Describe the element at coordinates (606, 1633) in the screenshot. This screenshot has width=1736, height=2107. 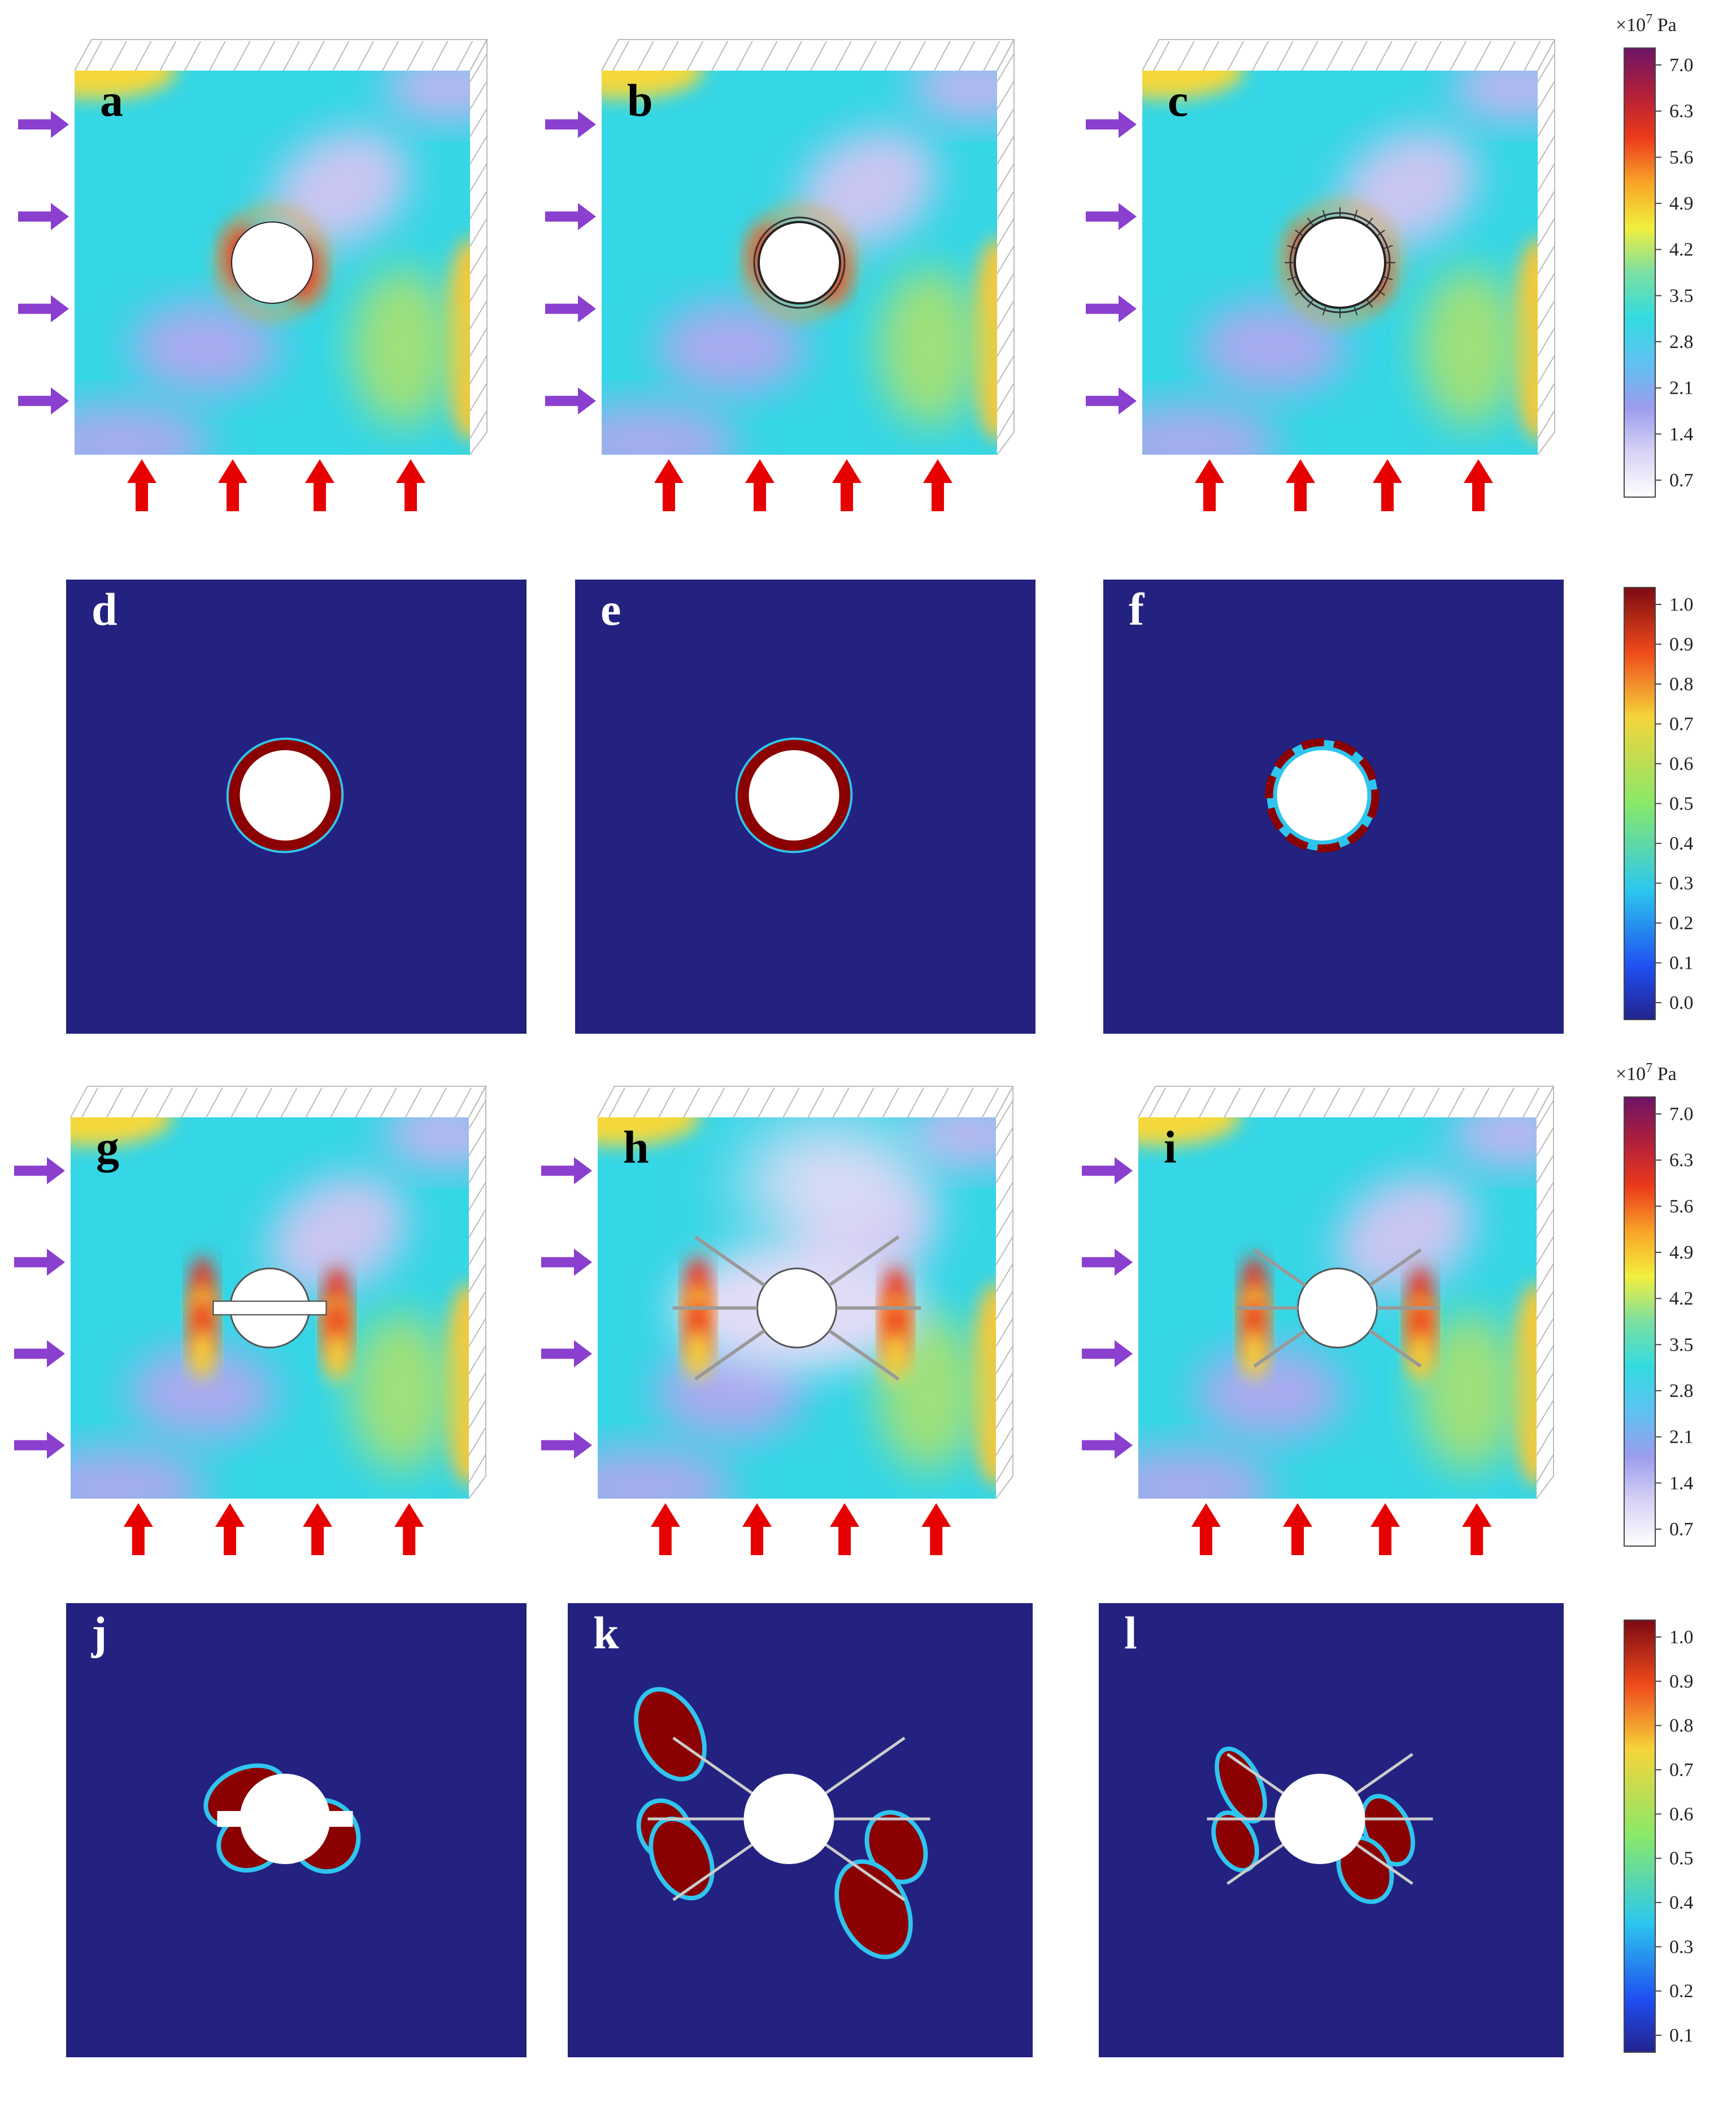
I see `panel-label: k` at that location.